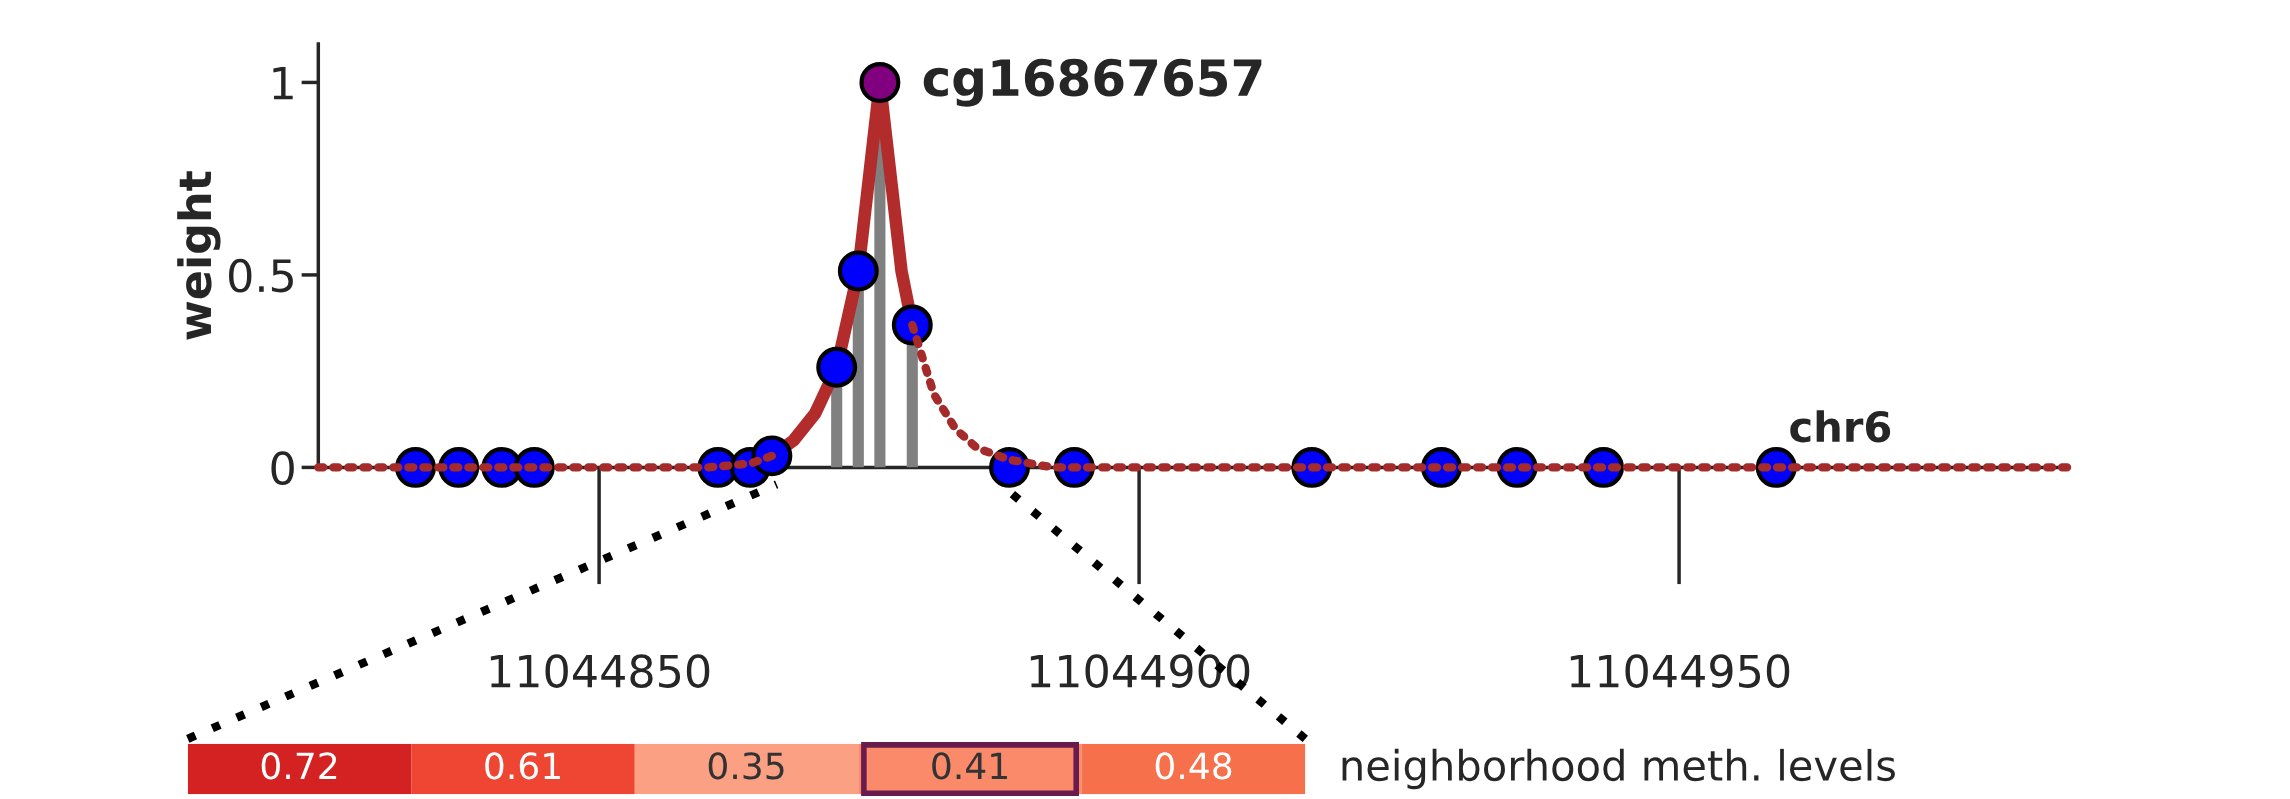 The width and height of the screenshot is (2290, 799). Describe the element at coordinates (261, 275) in the screenshot. I see `y-tick-label: 0.5` at that location.